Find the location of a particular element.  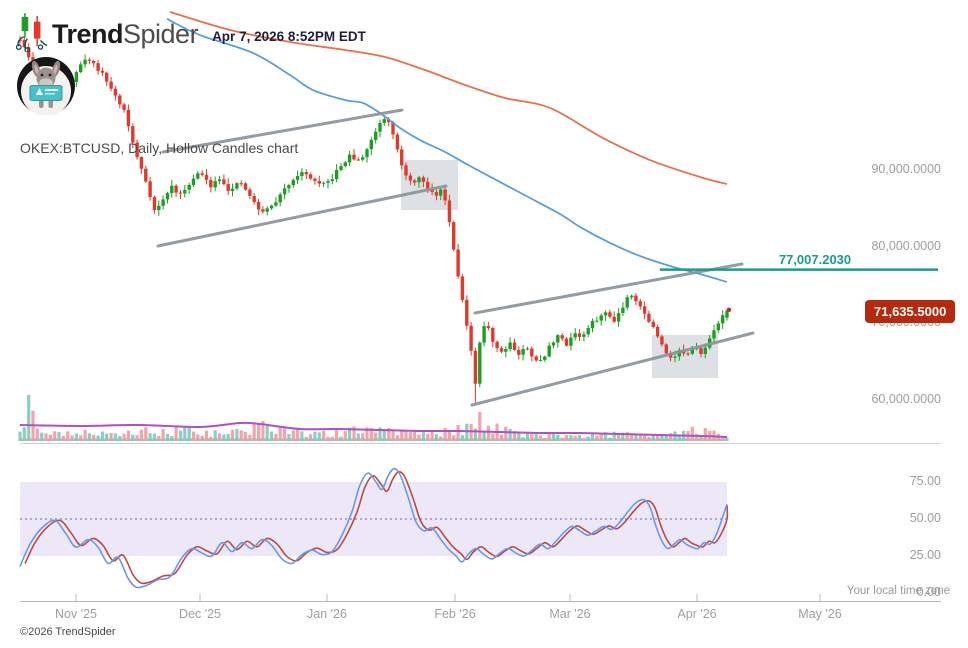

rsi-panel is located at coordinates (374, 528).